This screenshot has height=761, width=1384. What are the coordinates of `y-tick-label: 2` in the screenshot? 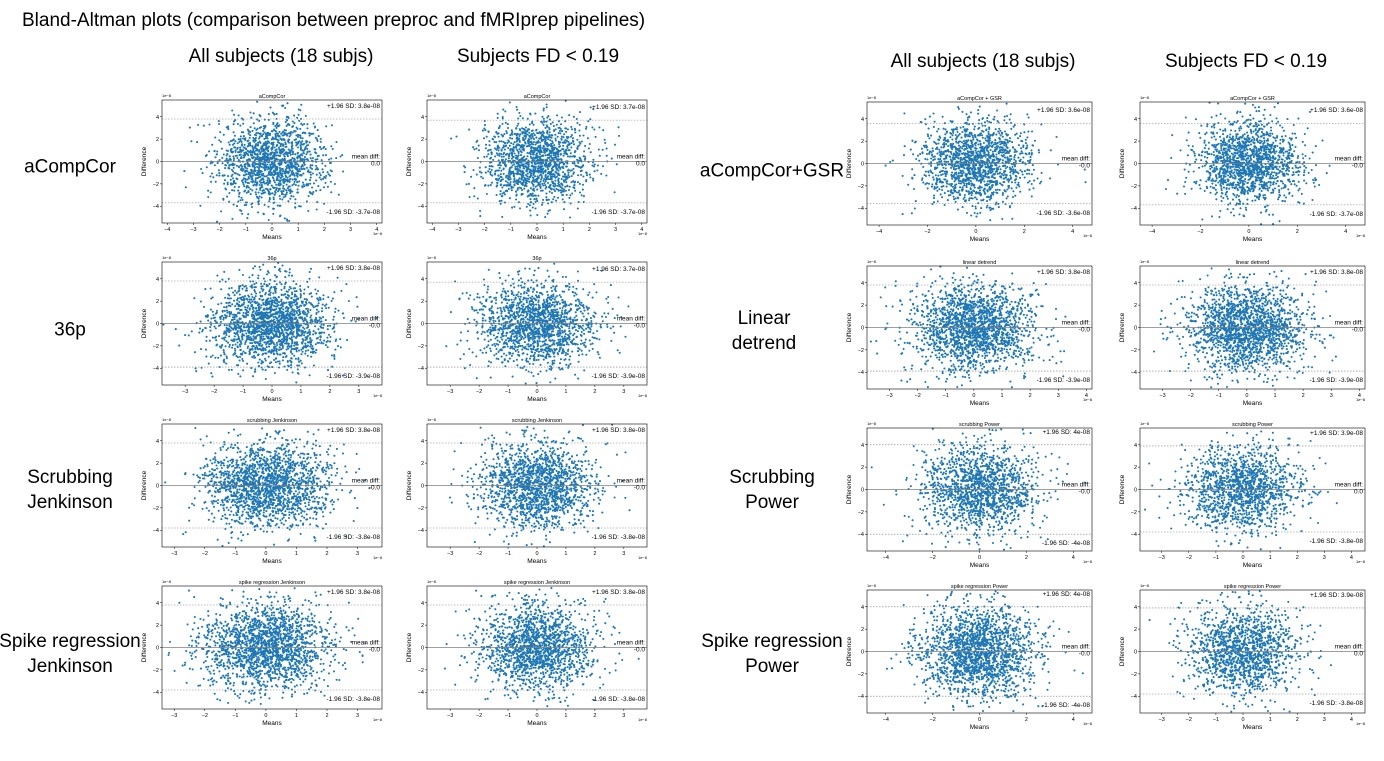 It's located at (422, 140).